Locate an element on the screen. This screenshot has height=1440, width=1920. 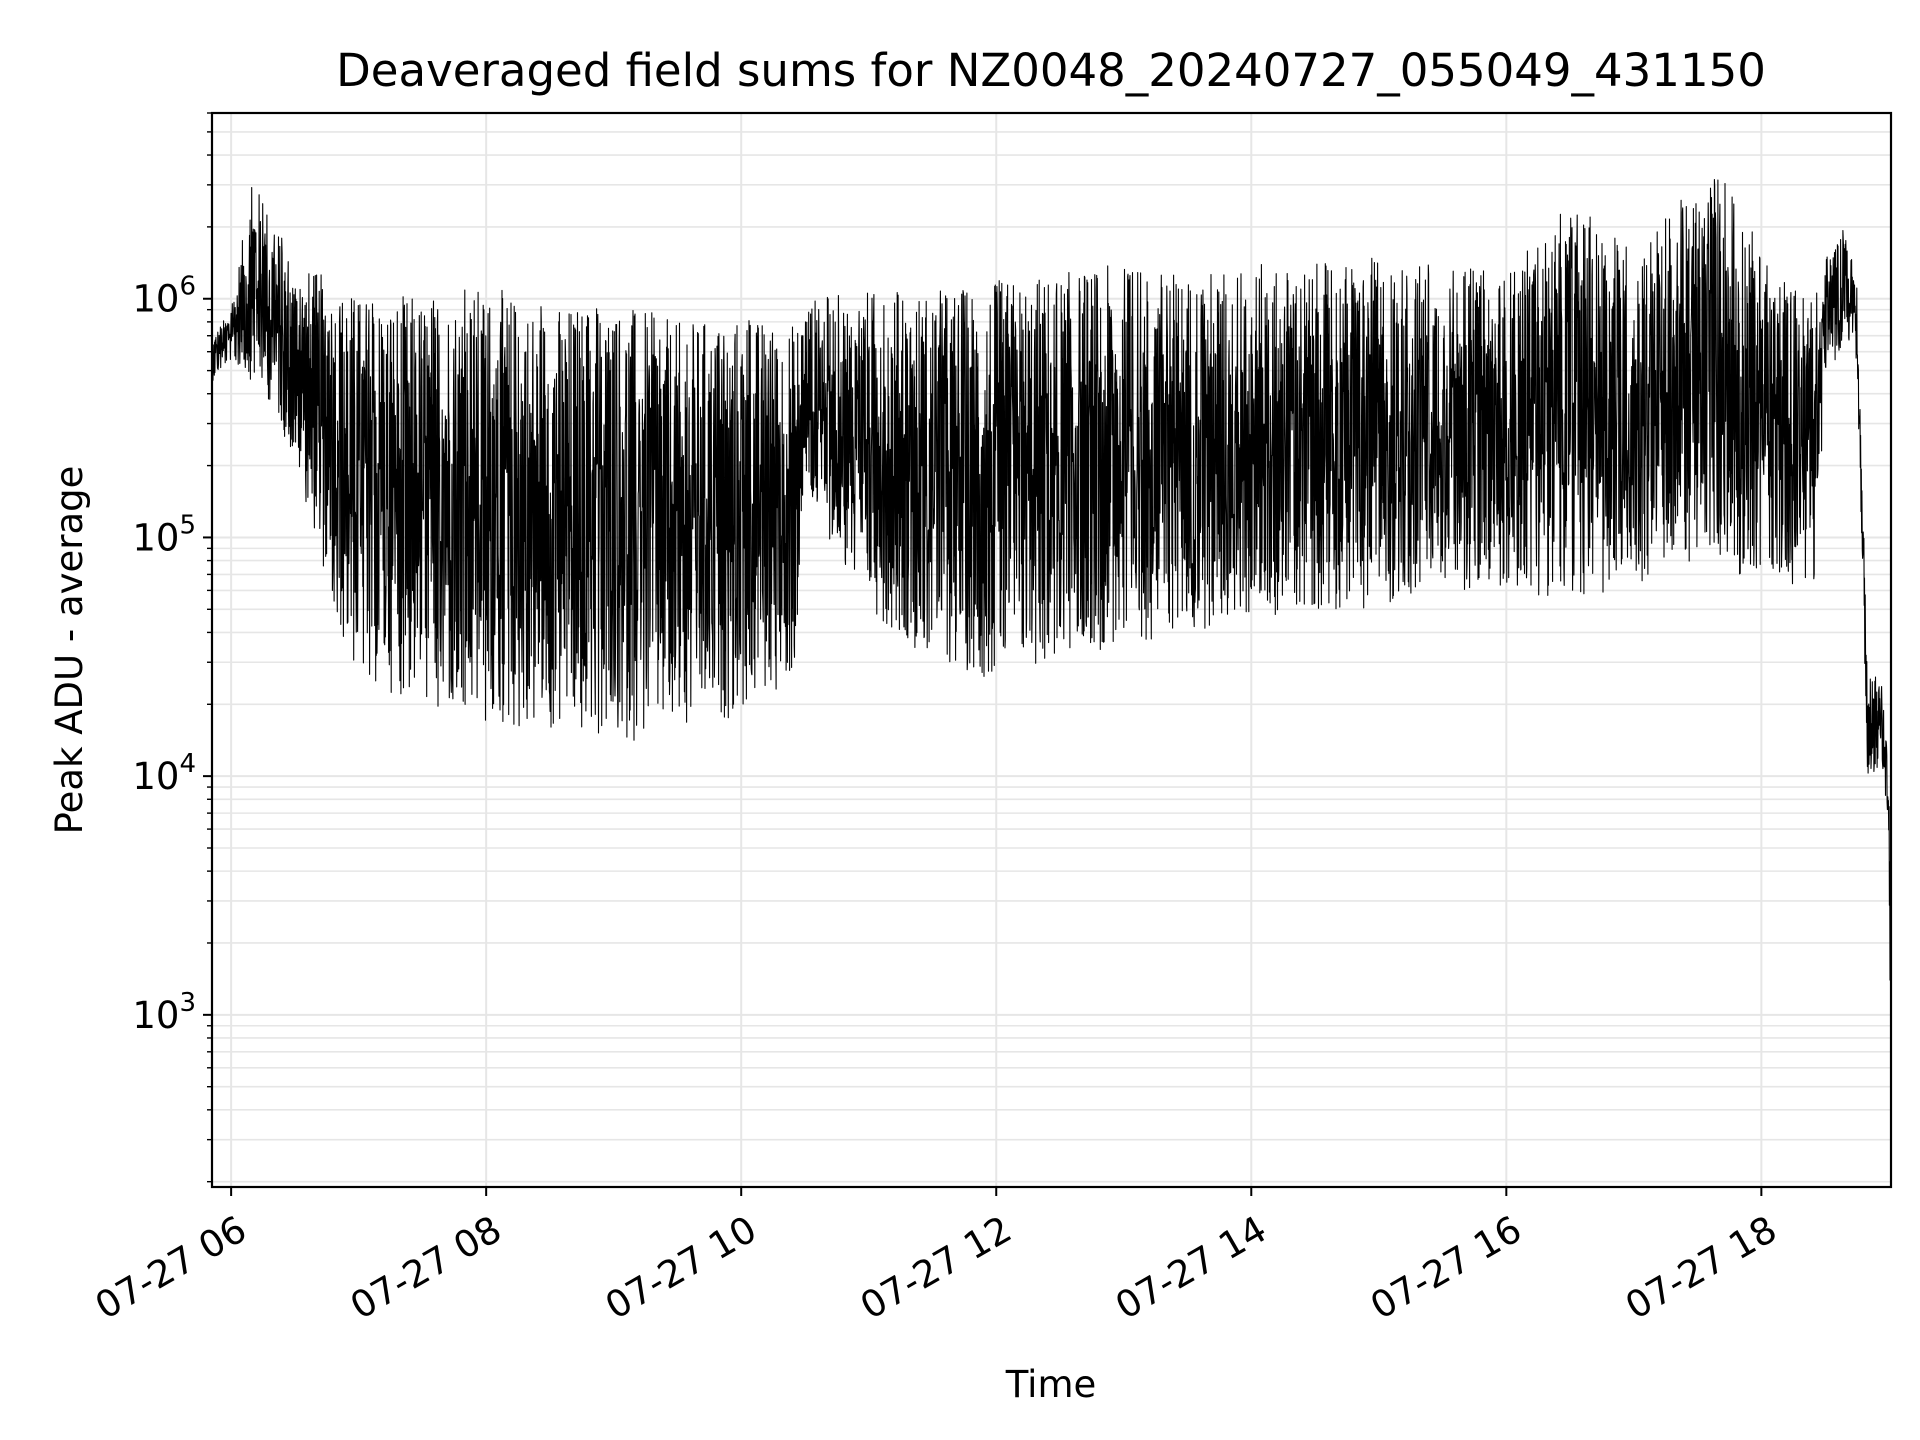
y-tick-label-exponent: 4 is located at coordinates (187, 764).